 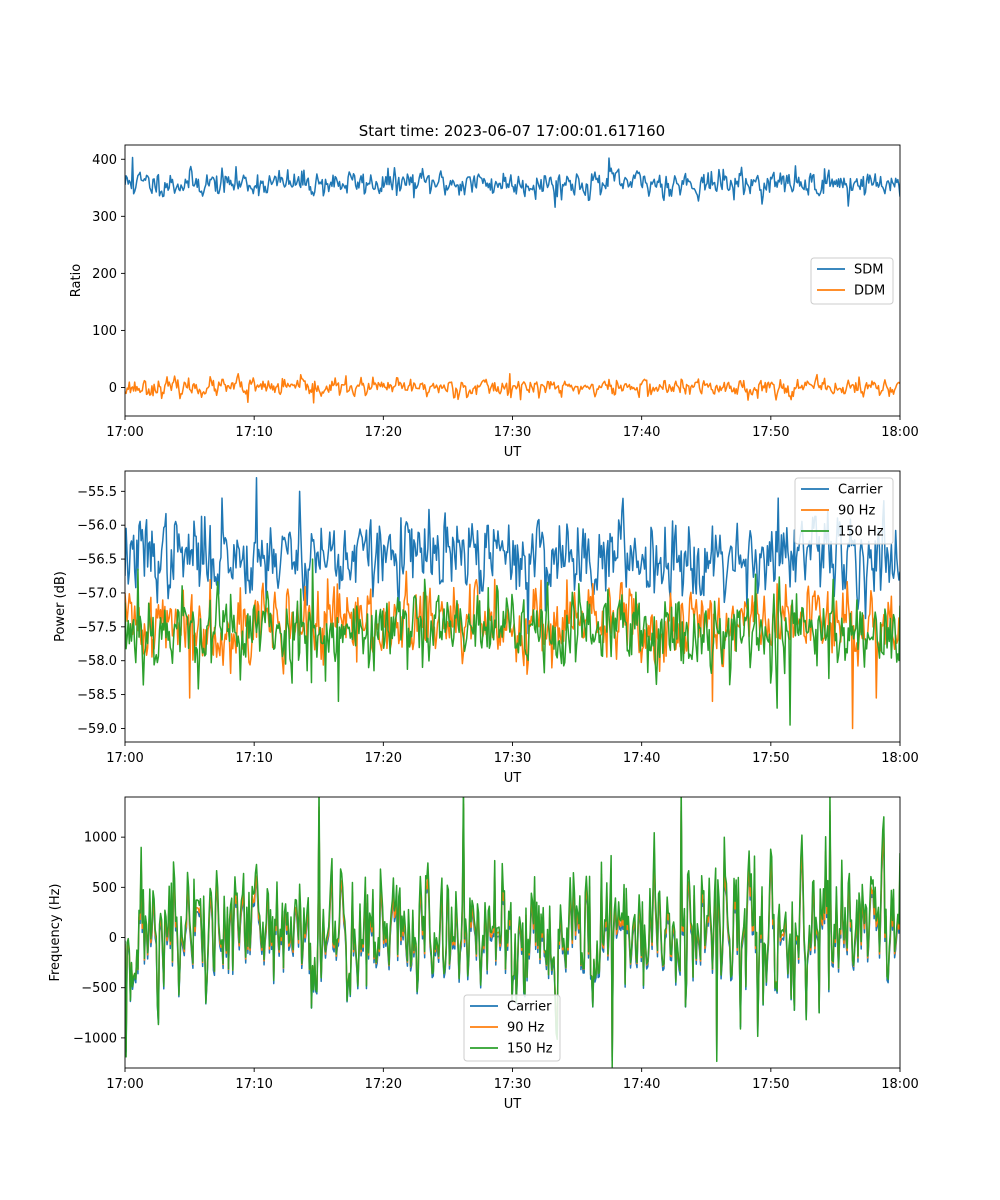 I want to click on y-tick-label: −56.5, so click(x=97, y=560).